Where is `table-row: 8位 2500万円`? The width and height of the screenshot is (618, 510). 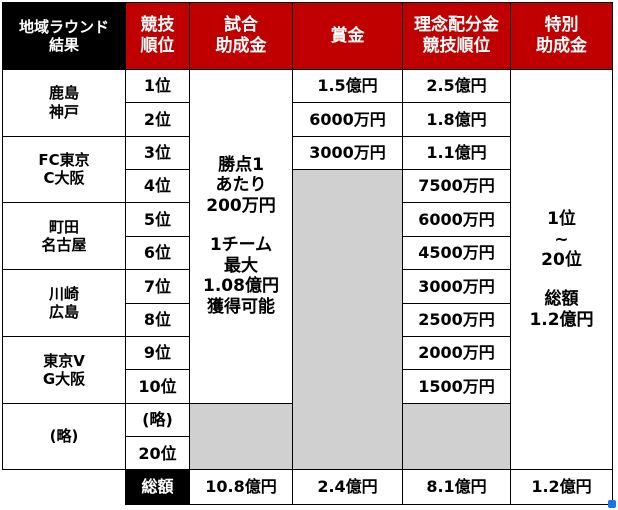 table-row: 8位 2500万円 is located at coordinates (308, 319).